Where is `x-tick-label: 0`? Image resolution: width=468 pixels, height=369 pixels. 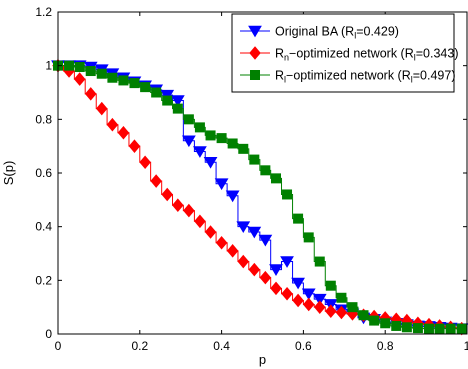 x-tick-label: 0 is located at coordinates (58, 346).